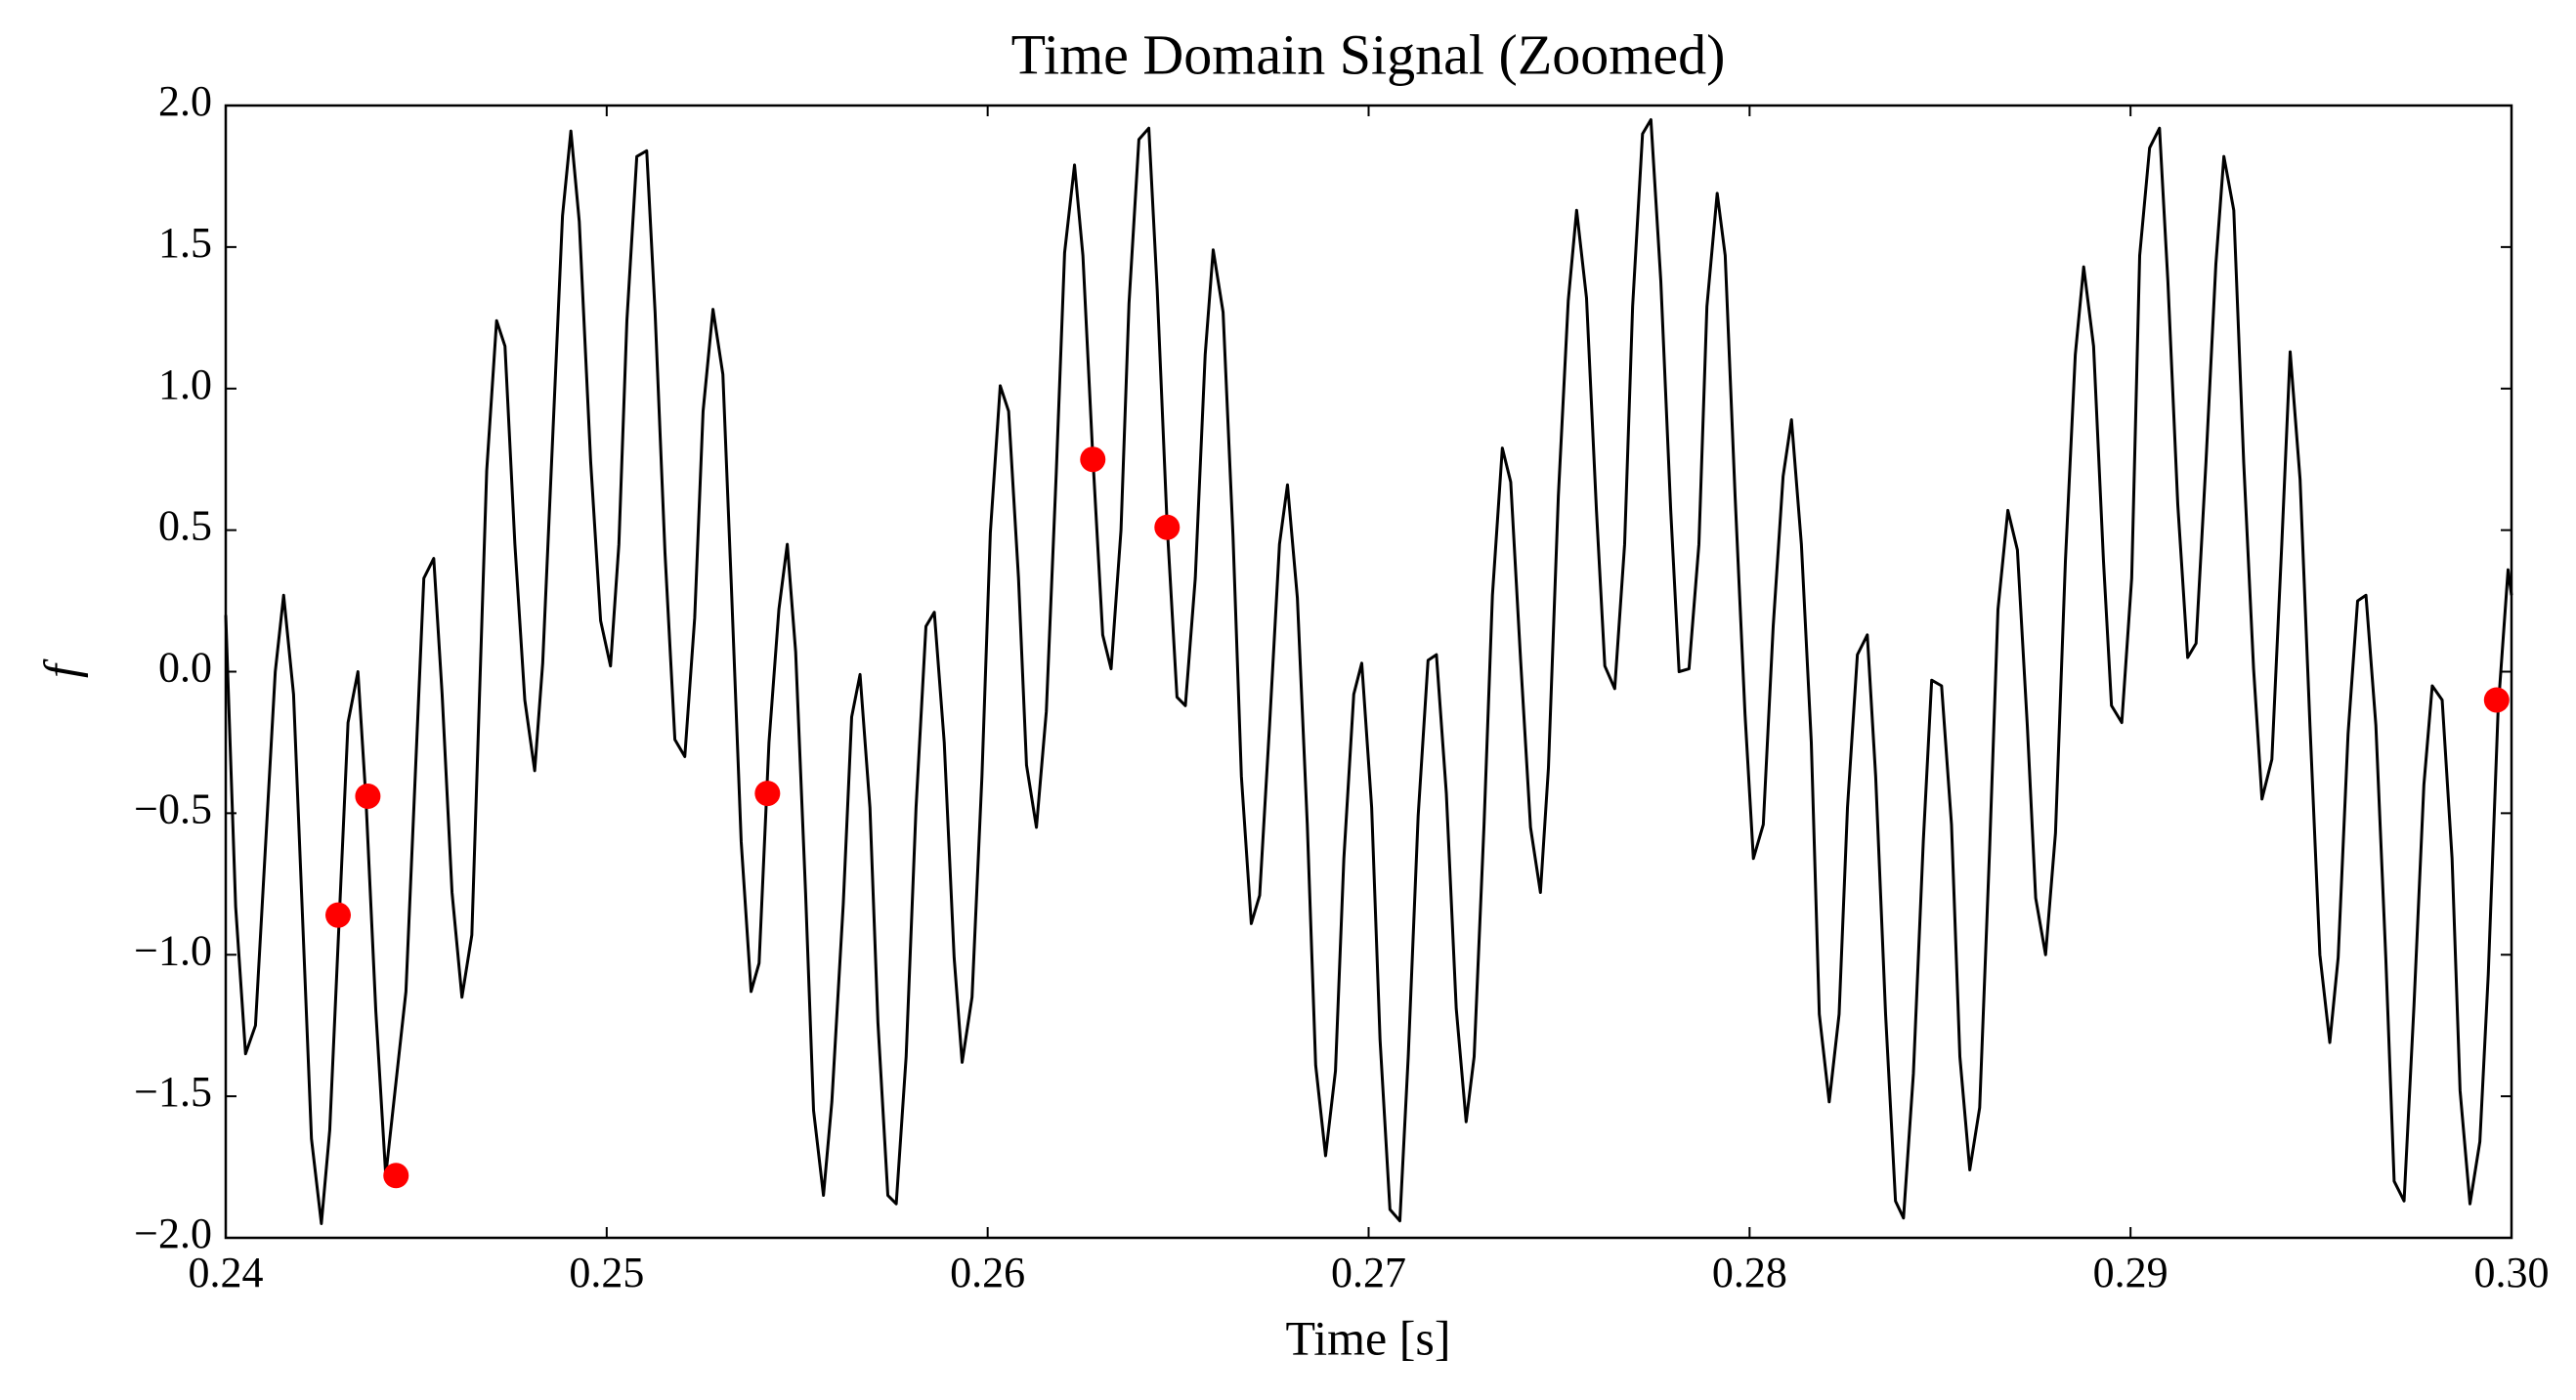 The width and height of the screenshot is (2576, 1400). What do you see at coordinates (1368, 1338) in the screenshot?
I see `x-axis-label: Time [s]` at bounding box center [1368, 1338].